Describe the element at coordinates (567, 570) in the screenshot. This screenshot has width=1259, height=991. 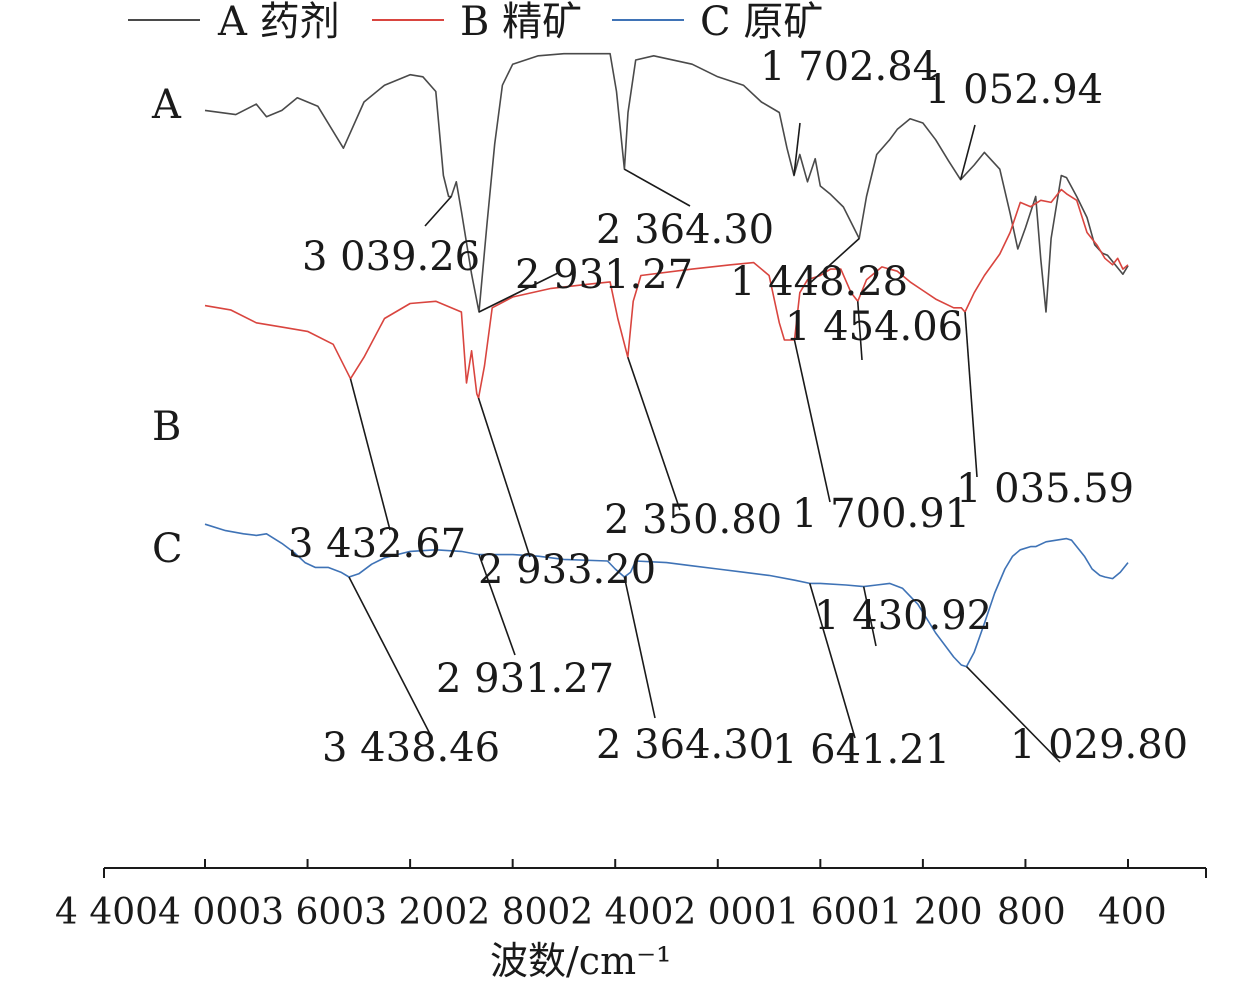
I see `annotation-label: 2 933.20` at that location.